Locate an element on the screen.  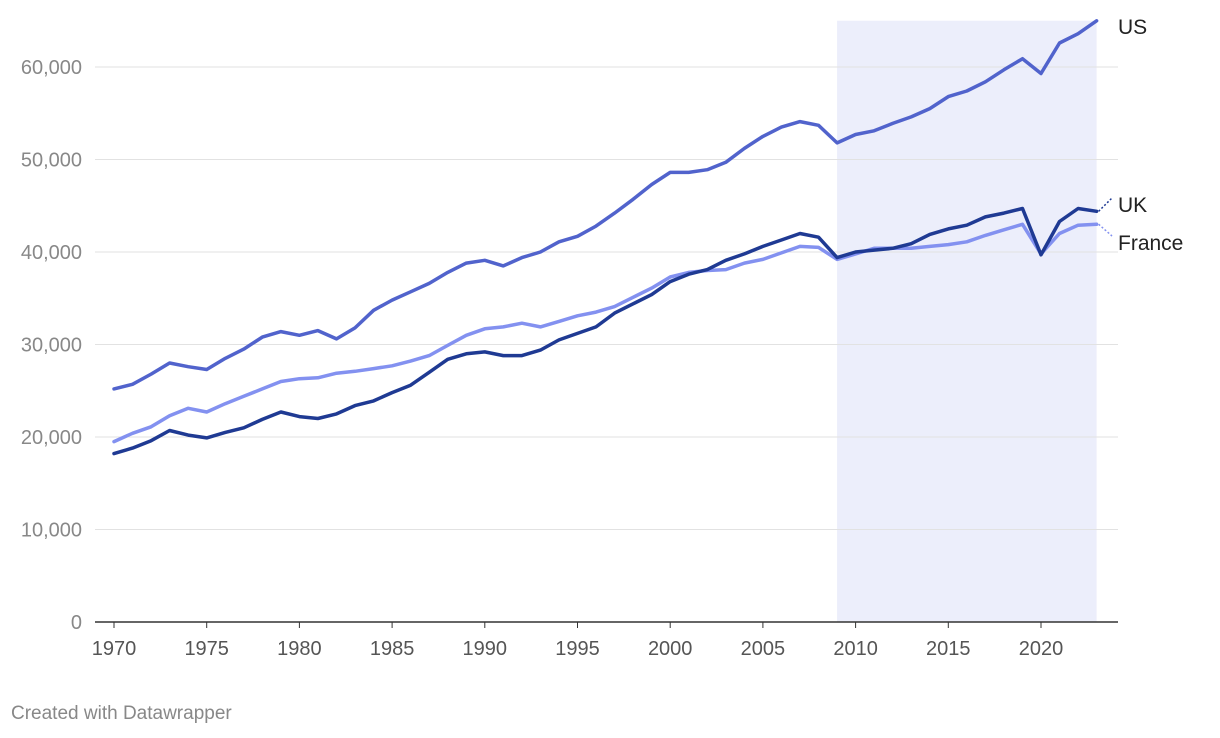
x-tick-label: 1985 is located at coordinates (392, 649).